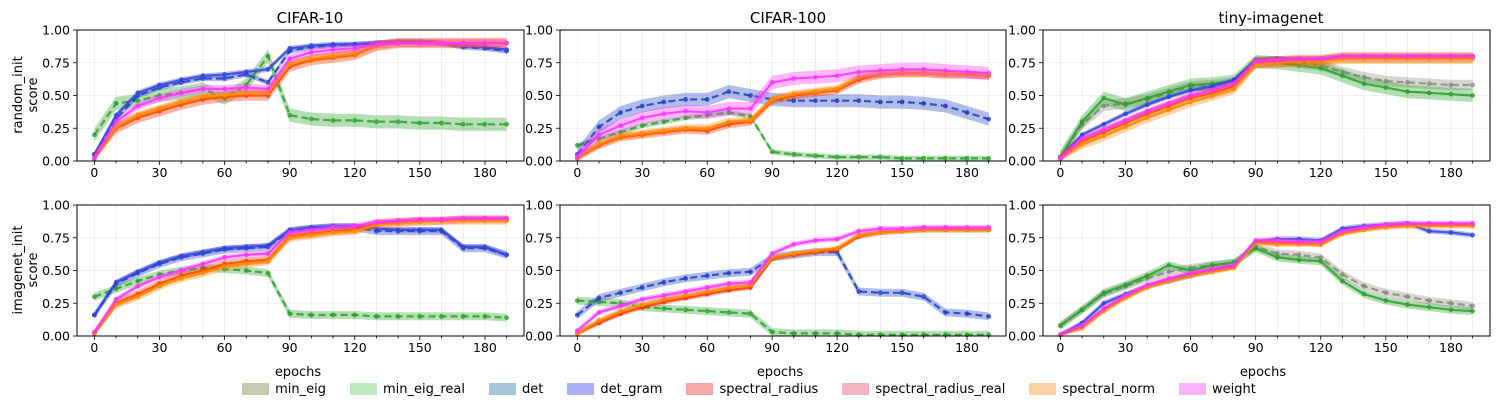  Describe the element at coordinates (33, 95) in the screenshot. I see `row-label-random-init-line2: score` at that location.